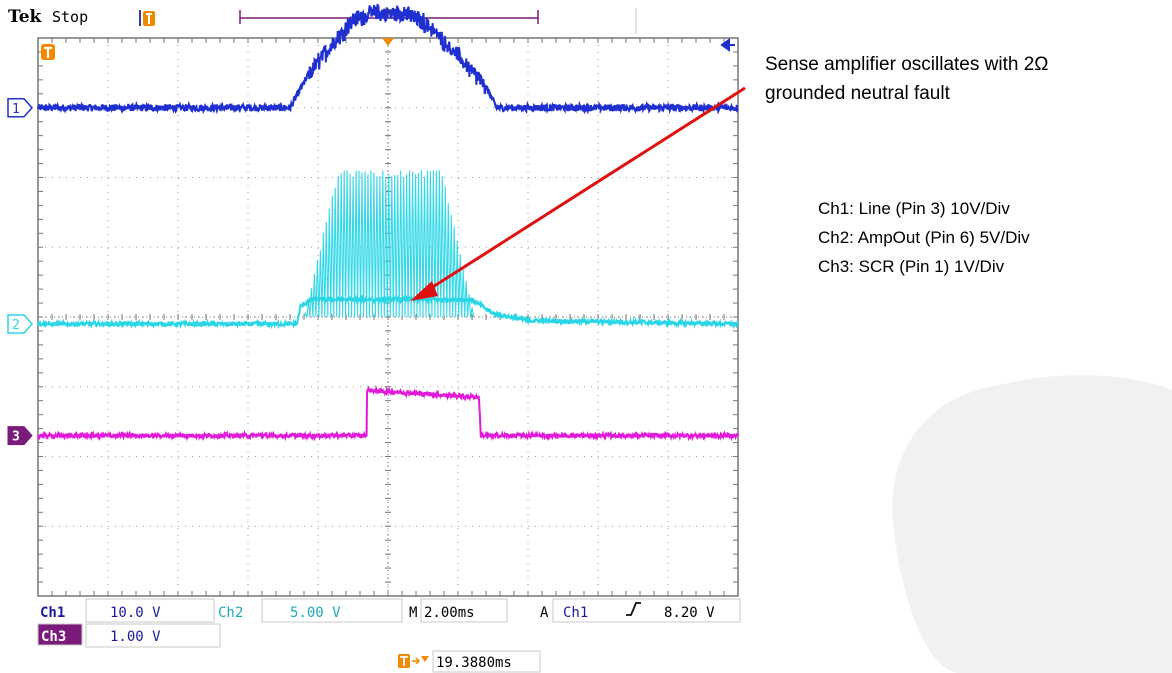 The width and height of the screenshot is (1172, 673). I want to click on ch3-scale: 1.00 V, so click(135, 637).